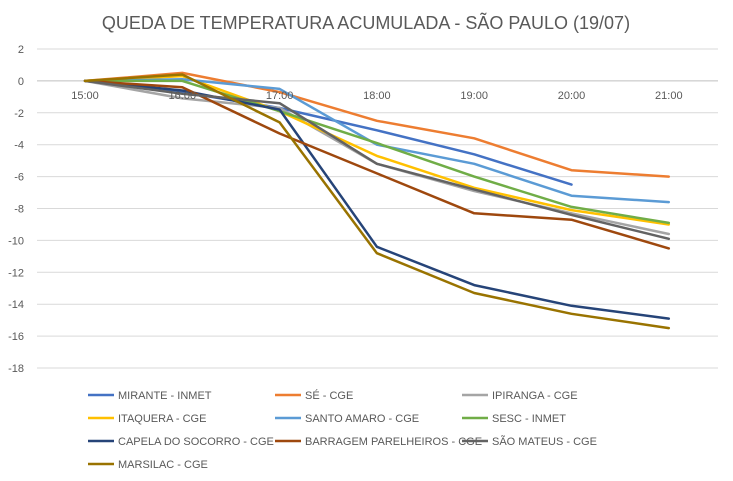 The width and height of the screenshot is (733, 481). I want to click on legend-item: IPIRANGA - CGE, so click(520, 396).